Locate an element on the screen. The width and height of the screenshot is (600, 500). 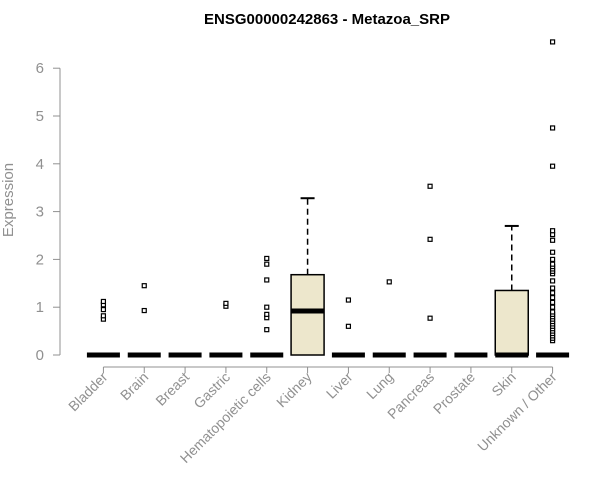
y-tick-label: 6 is located at coordinates (40, 68).